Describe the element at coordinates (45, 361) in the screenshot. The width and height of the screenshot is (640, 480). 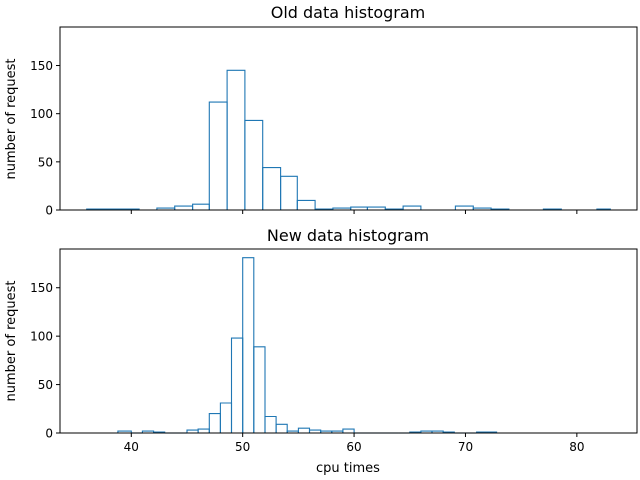
I see `new-y-ticks: 0 50 100 150` at that location.